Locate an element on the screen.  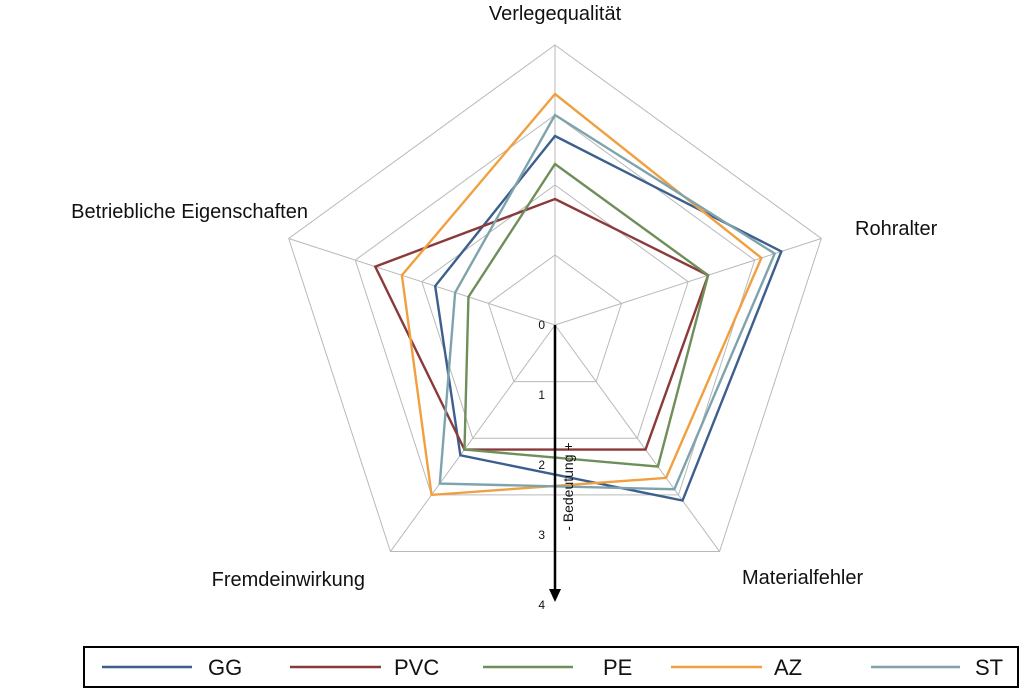
axis-label-0: Verlegequalität is located at coordinates (555, 14).